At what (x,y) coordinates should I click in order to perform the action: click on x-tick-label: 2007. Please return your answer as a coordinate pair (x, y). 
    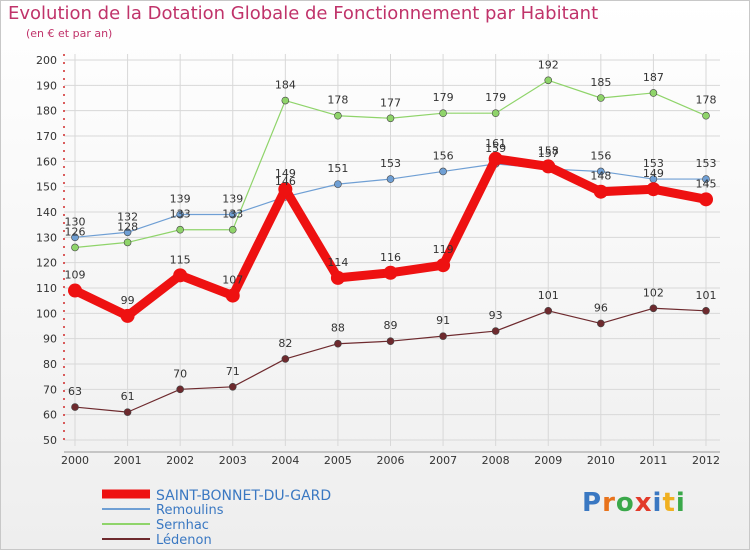
    Looking at the image, I should click on (443, 460).